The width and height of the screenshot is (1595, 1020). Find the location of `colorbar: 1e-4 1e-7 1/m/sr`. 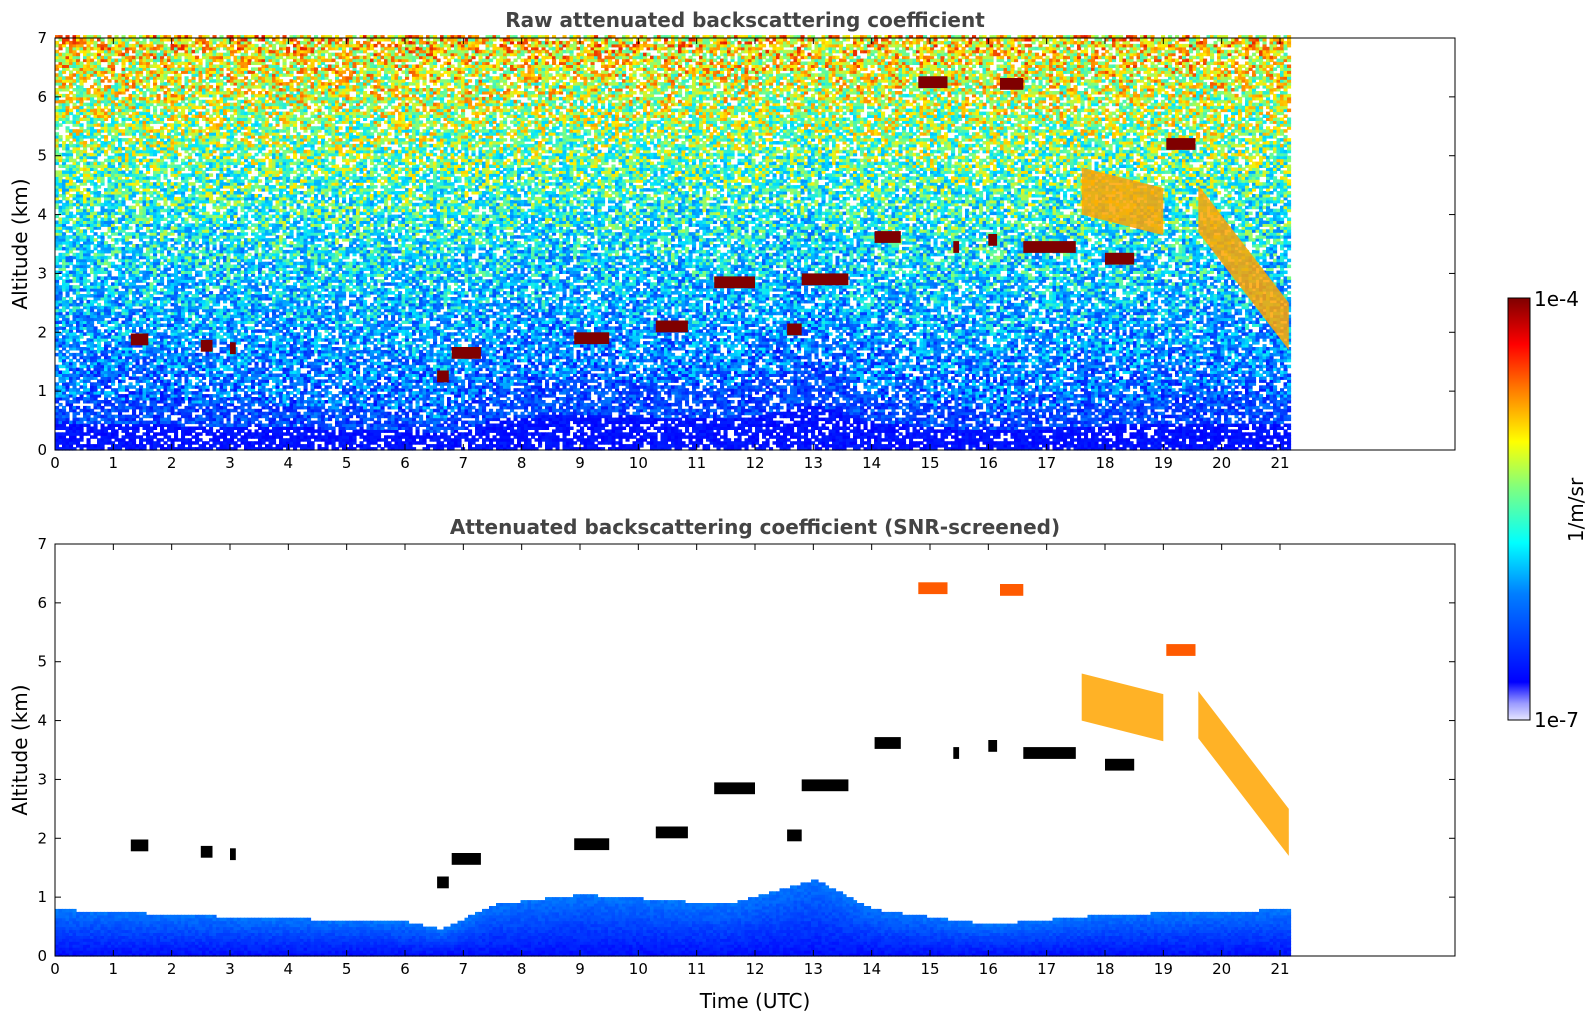

colorbar: 1e-4 1e-7 1/m/sr is located at coordinates (1548, 509).